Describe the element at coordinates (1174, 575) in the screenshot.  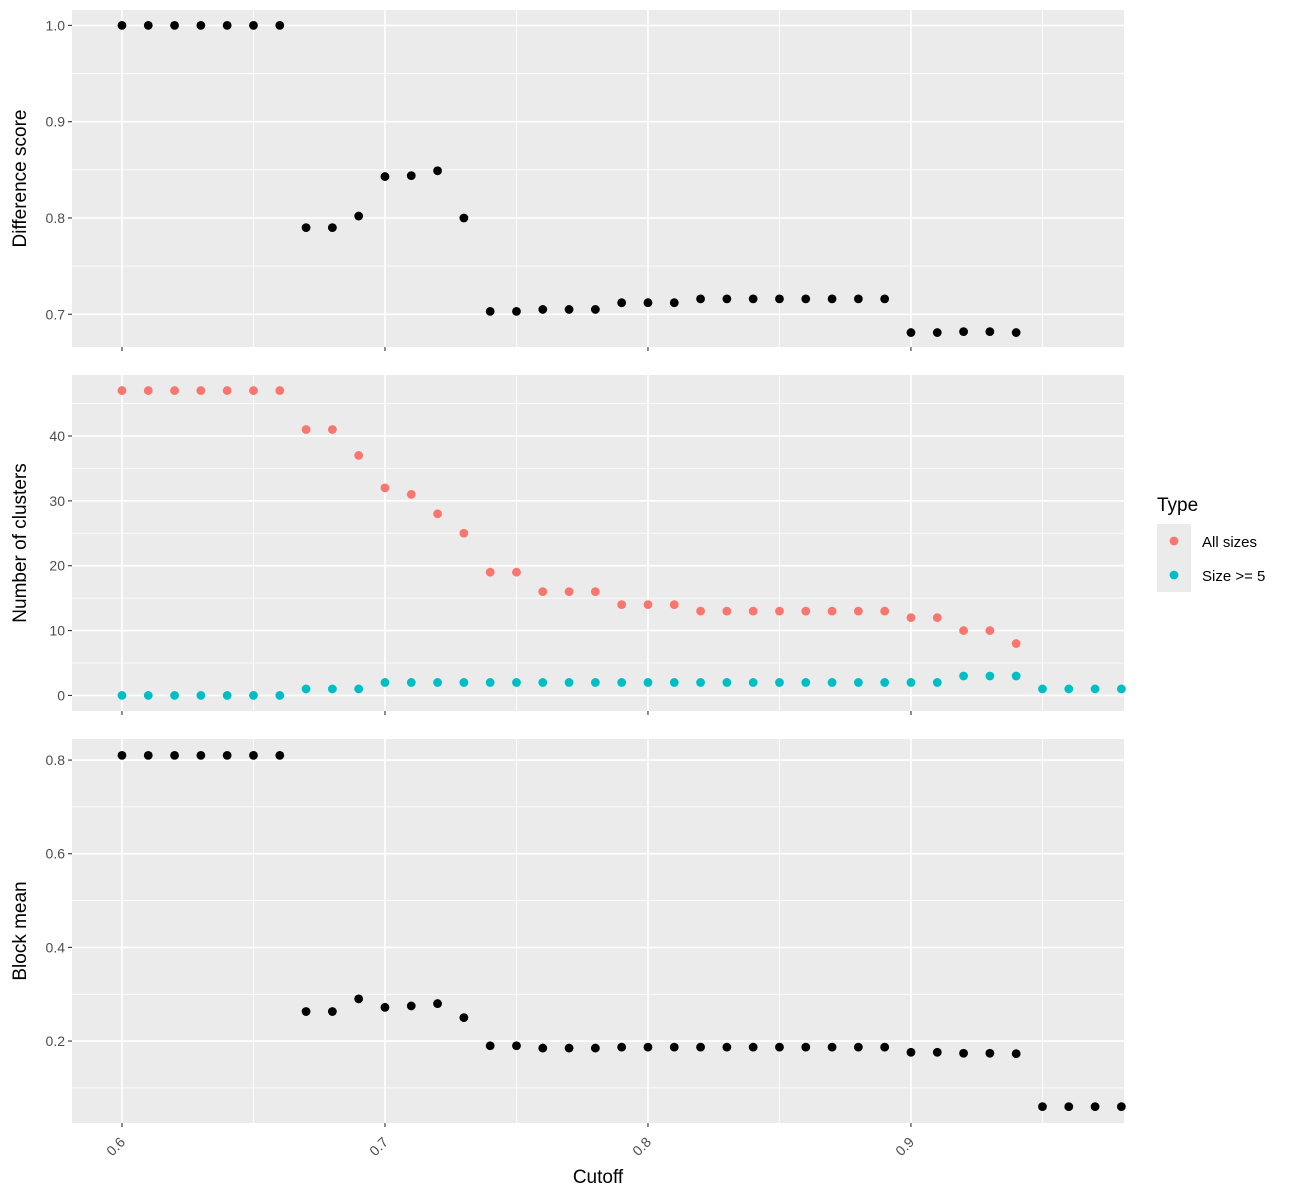
I see `legend-dot` at that location.